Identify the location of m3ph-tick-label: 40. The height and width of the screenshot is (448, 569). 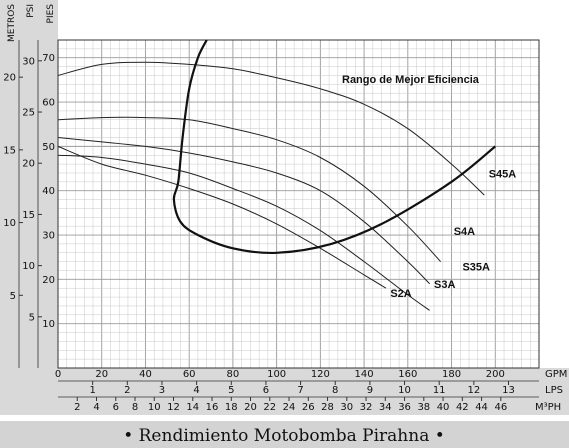
(443, 407).